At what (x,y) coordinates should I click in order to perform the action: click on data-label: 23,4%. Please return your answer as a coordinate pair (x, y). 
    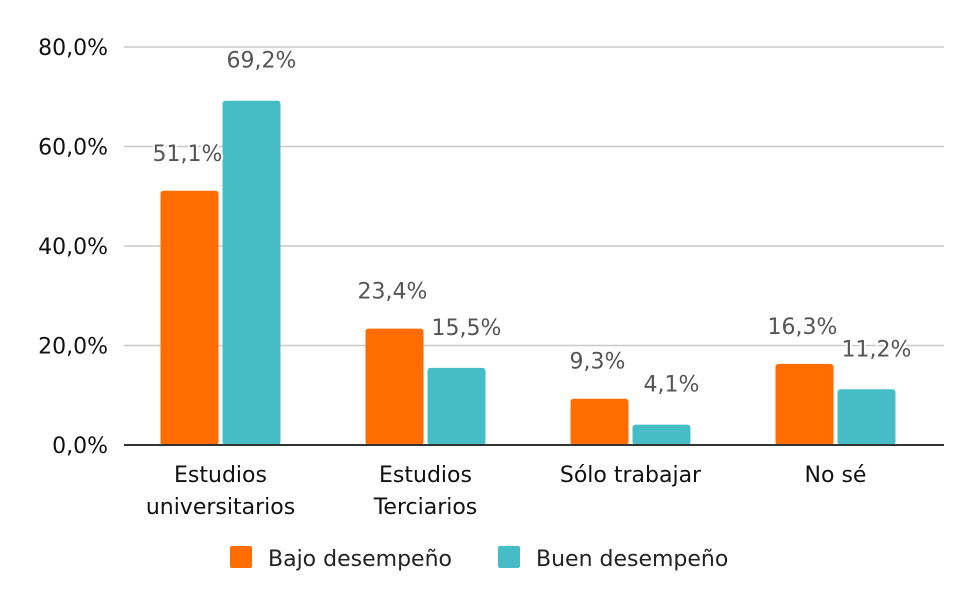
    Looking at the image, I should click on (393, 292).